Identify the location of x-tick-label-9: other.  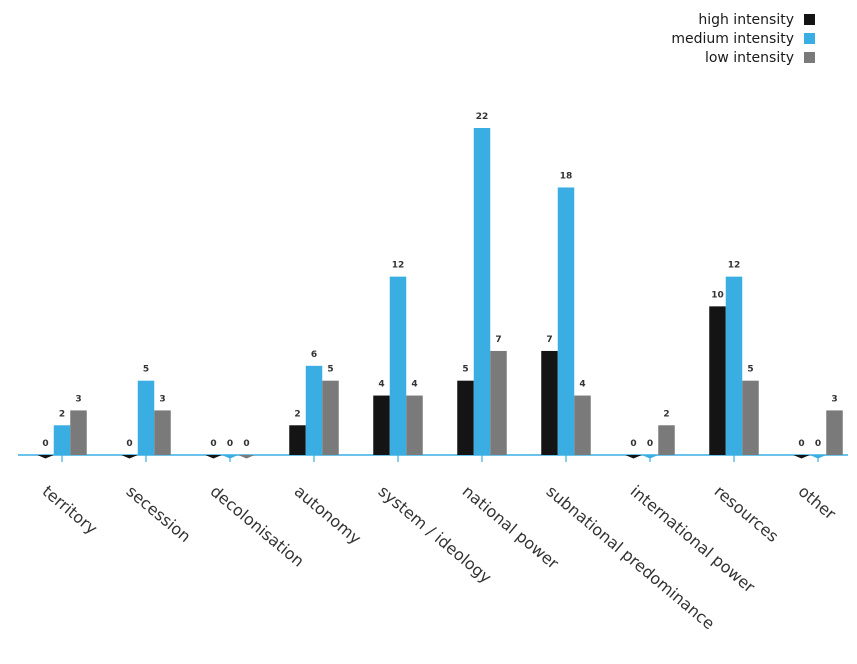
(817, 503).